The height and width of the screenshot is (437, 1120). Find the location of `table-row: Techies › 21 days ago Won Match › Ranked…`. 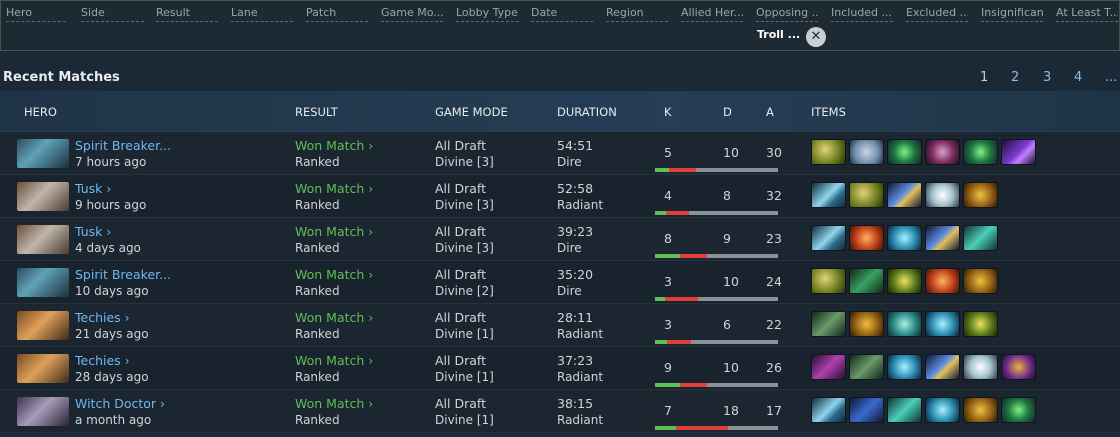

table-row: Techies › 21 days ago Won Match › Ranked… is located at coordinates (560, 325).